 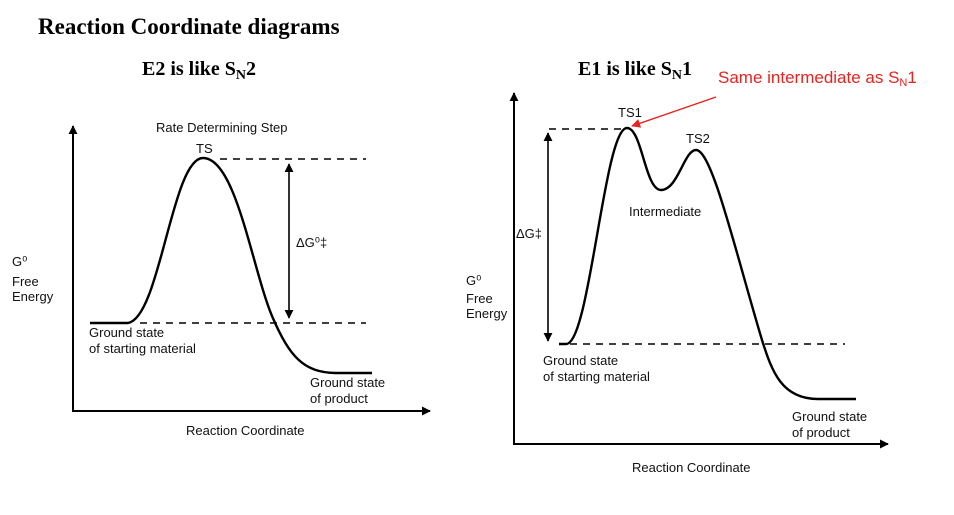 What do you see at coordinates (473, 280) in the screenshot?
I see `e1-y-axis-label-1: G⁰` at bounding box center [473, 280].